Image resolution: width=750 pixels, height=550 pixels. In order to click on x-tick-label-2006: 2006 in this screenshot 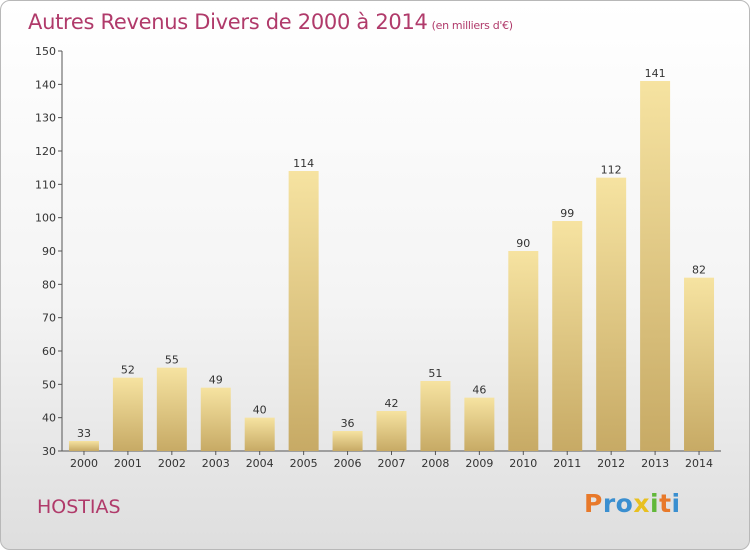, I will do `click(348, 463)`.